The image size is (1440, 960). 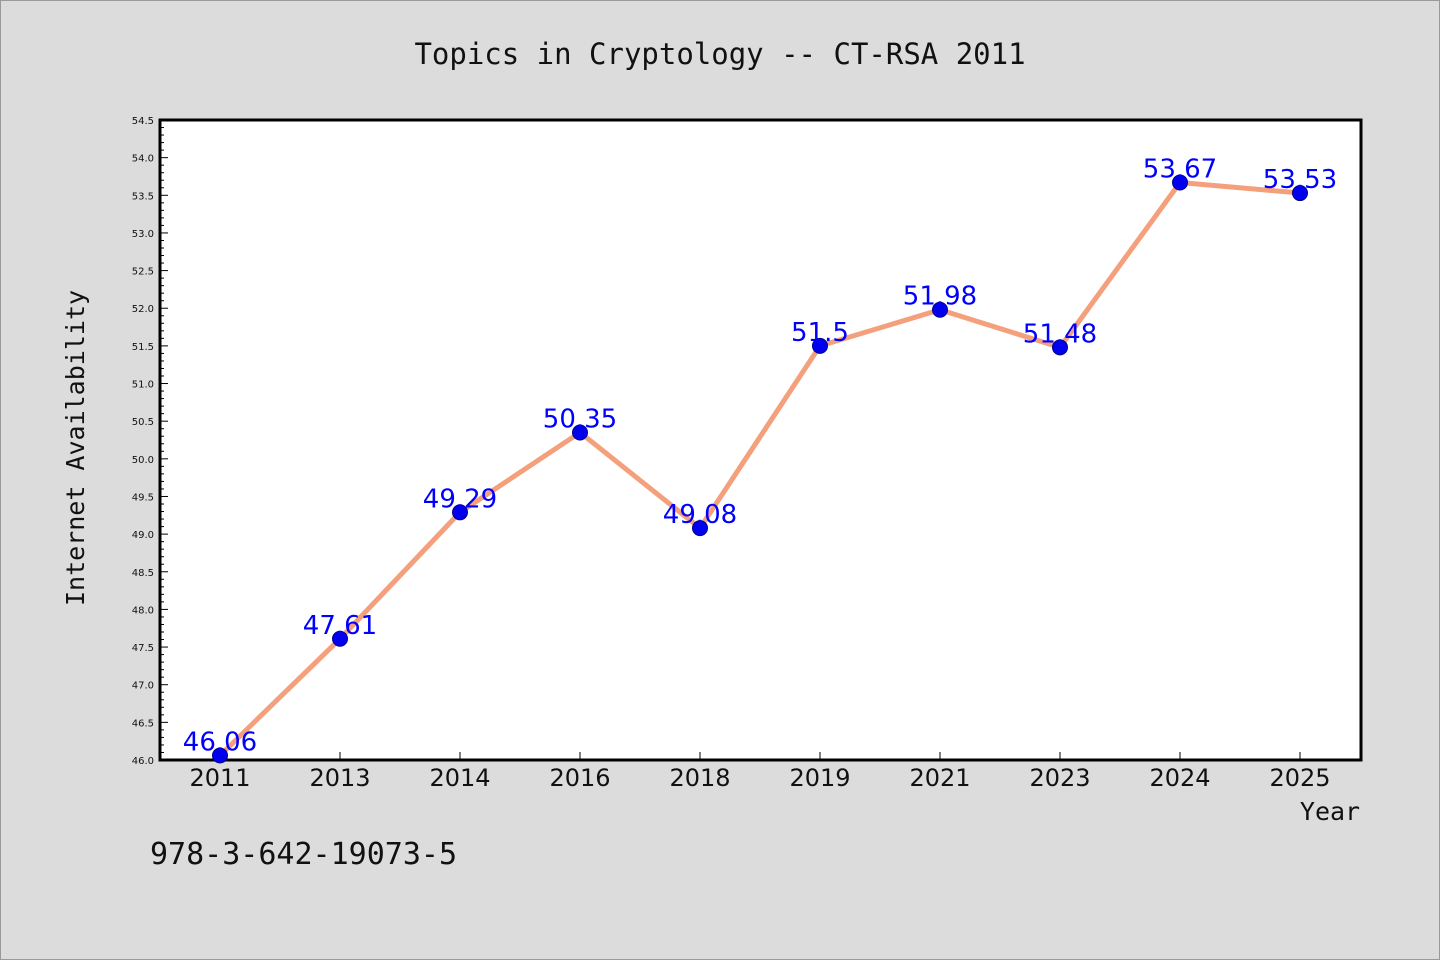 What do you see at coordinates (459, 778) in the screenshot?
I see `x-tick-label: 2014` at bounding box center [459, 778].